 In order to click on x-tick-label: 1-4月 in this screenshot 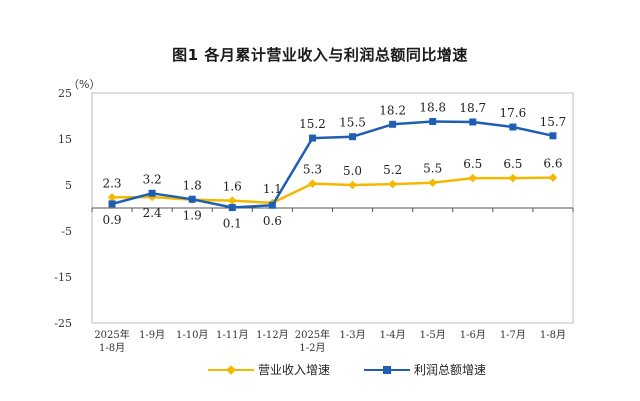, I will do `click(393, 335)`.